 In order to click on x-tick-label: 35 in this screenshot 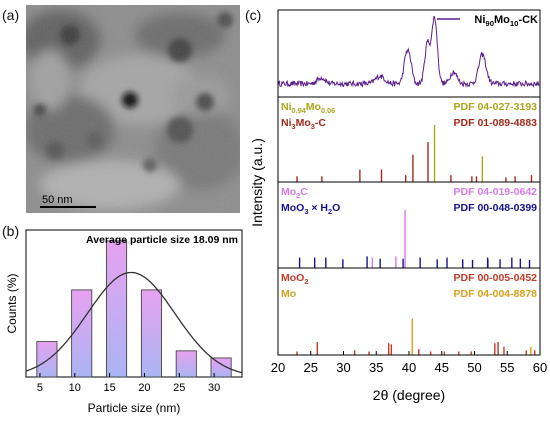, I will do `click(376, 367)`.